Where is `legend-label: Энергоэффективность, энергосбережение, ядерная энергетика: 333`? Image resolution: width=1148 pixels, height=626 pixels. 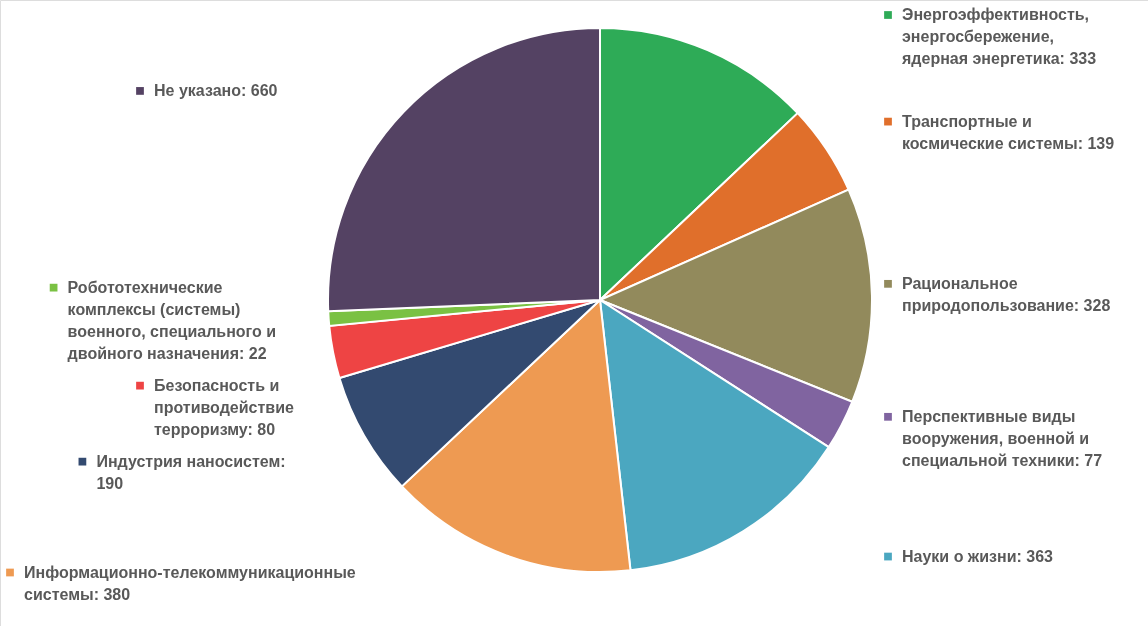 legend-label: Энергоэффективность, энергосбережение, ядерная энергетика: 333 is located at coordinates (999, 36).